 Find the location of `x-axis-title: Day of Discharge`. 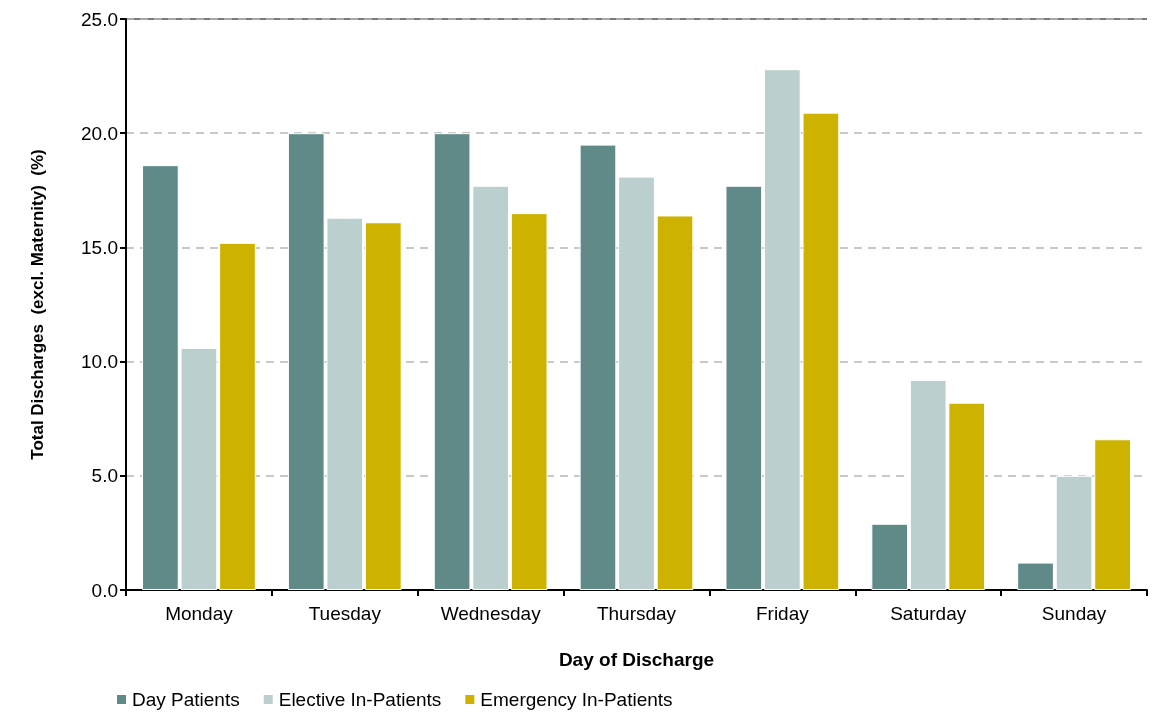

x-axis-title: Day of Discharge is located at coordinates (636, 659).